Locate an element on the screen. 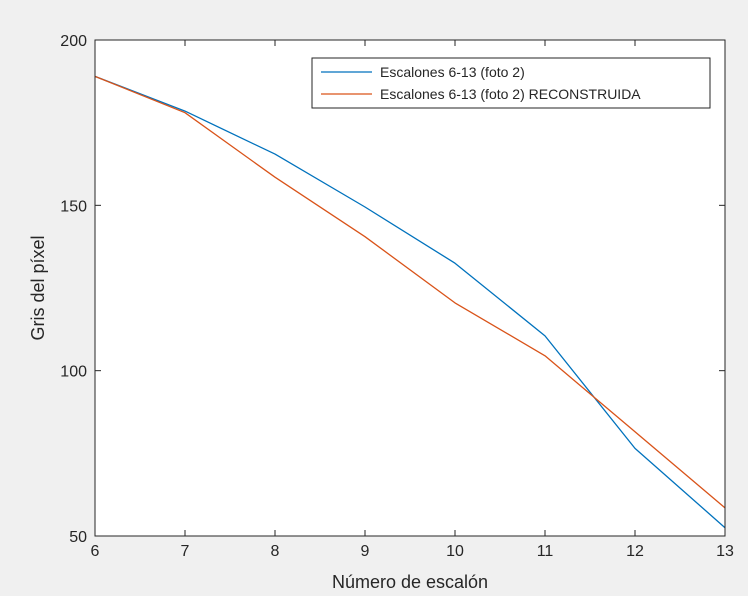 The height and width of the screenshot is (596, 748). legend-label-2: Escalones 6-13 (foto 2) RECONSTRUIDA is located at coordinates (510, 94).